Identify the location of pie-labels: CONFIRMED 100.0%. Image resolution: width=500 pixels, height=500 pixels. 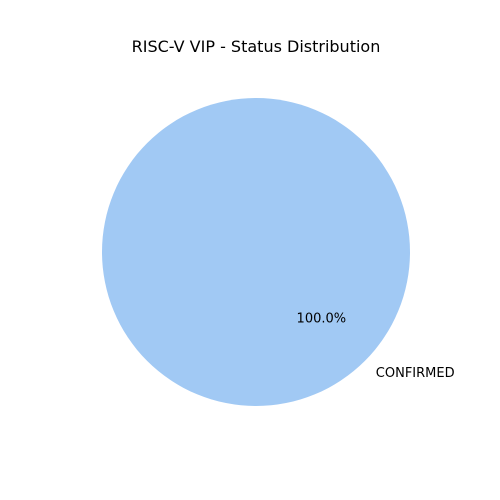
(376, 345).